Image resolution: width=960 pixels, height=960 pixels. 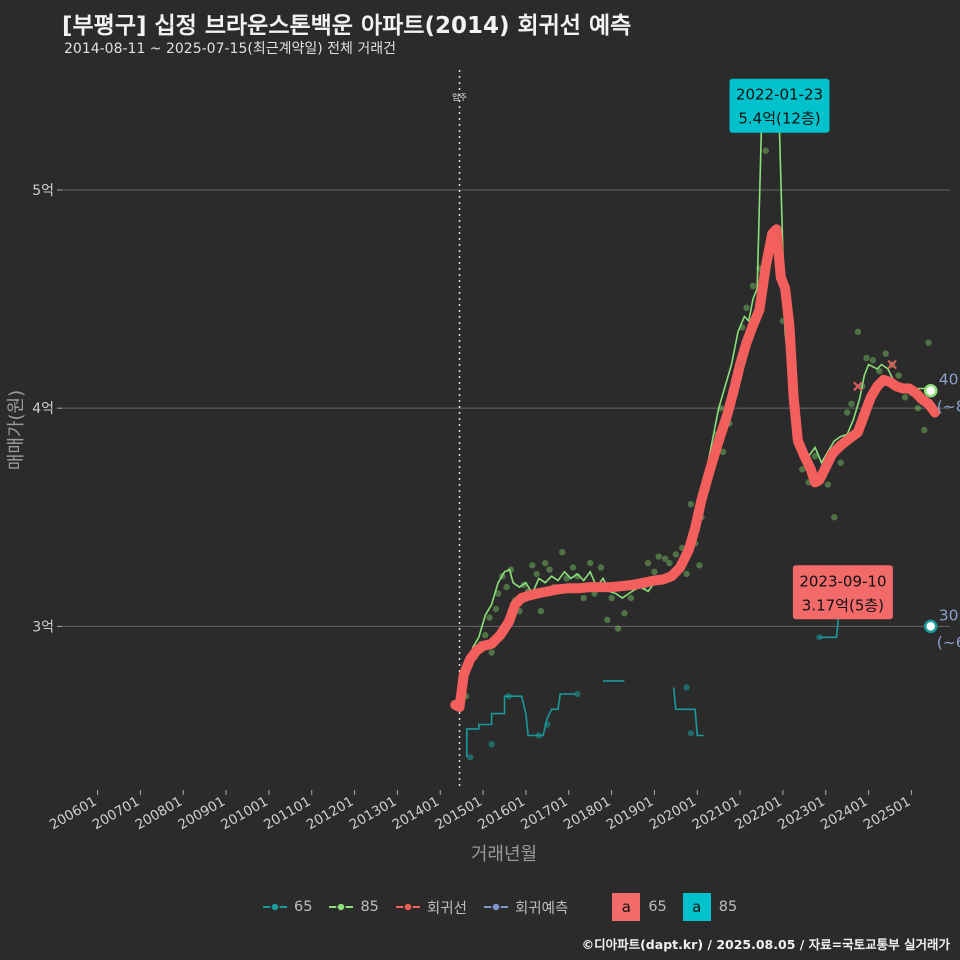 I want to click on annotation-date: 2023-09-10, so click(x=842, y=581).